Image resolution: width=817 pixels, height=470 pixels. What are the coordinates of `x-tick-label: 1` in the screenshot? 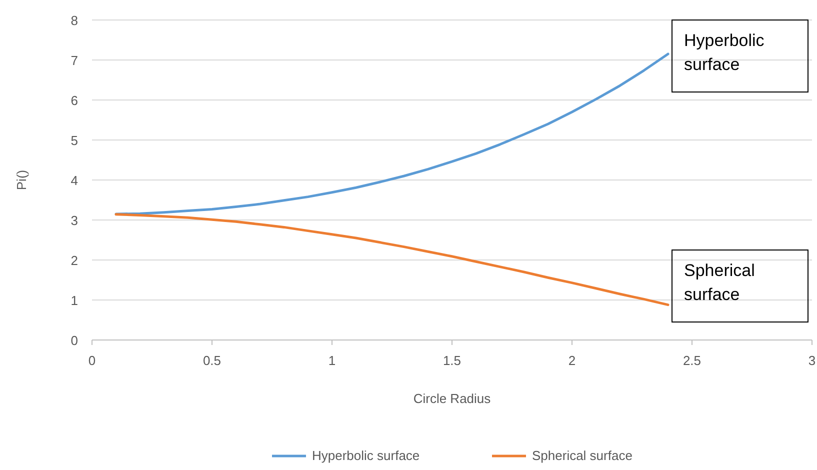 It's located at (332, 360).